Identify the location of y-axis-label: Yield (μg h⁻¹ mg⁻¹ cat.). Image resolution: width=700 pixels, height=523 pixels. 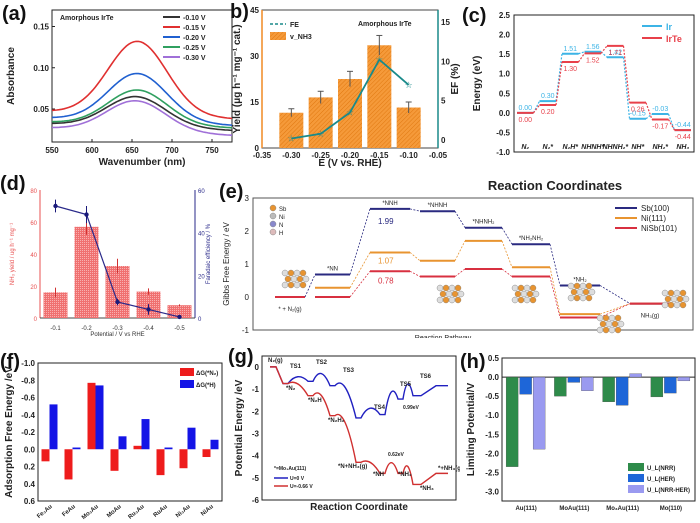
(237, 78).